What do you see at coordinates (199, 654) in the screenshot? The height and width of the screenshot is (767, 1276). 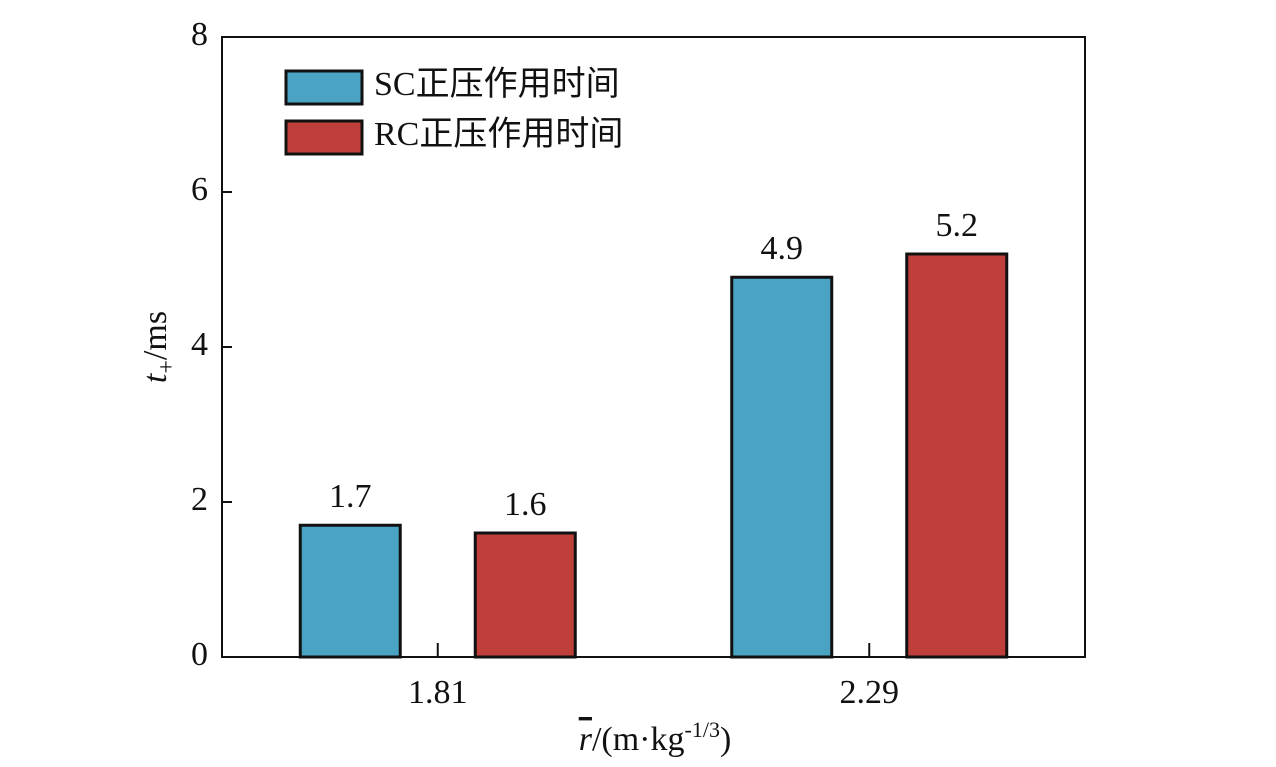 I see `y-tick-label: 0` at bounding box center [199, 654].